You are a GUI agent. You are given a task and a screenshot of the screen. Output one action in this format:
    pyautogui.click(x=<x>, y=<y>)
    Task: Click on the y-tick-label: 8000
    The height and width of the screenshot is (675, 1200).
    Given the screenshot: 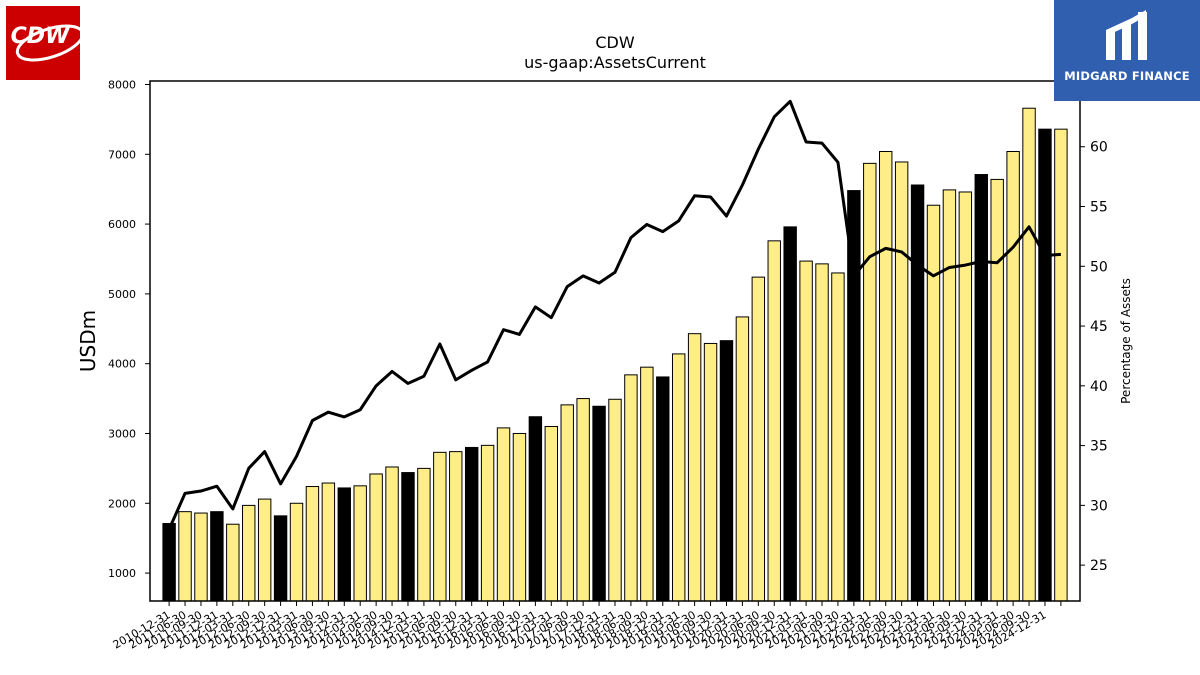 What is the action you would take?
    pyautogui.click(x=122, y=84)
    